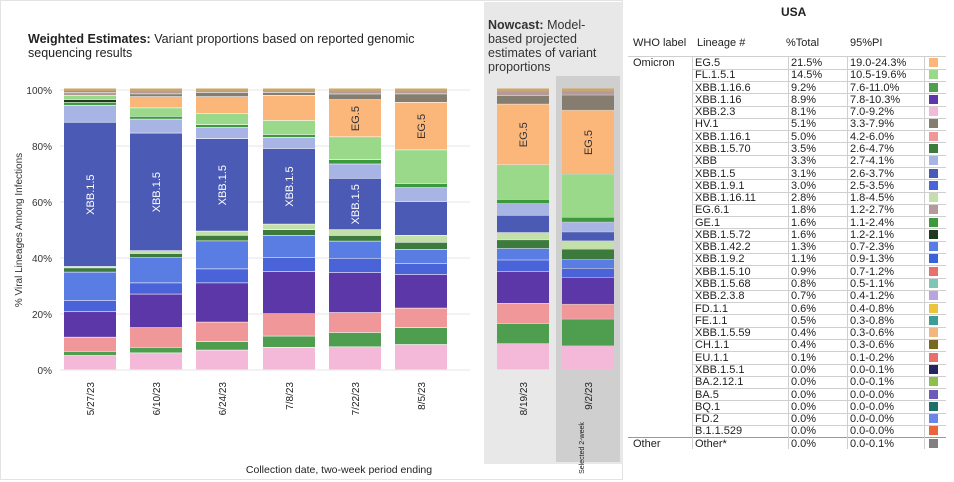  I want to click on cell-pct: 9.2%, so click(804, 87).